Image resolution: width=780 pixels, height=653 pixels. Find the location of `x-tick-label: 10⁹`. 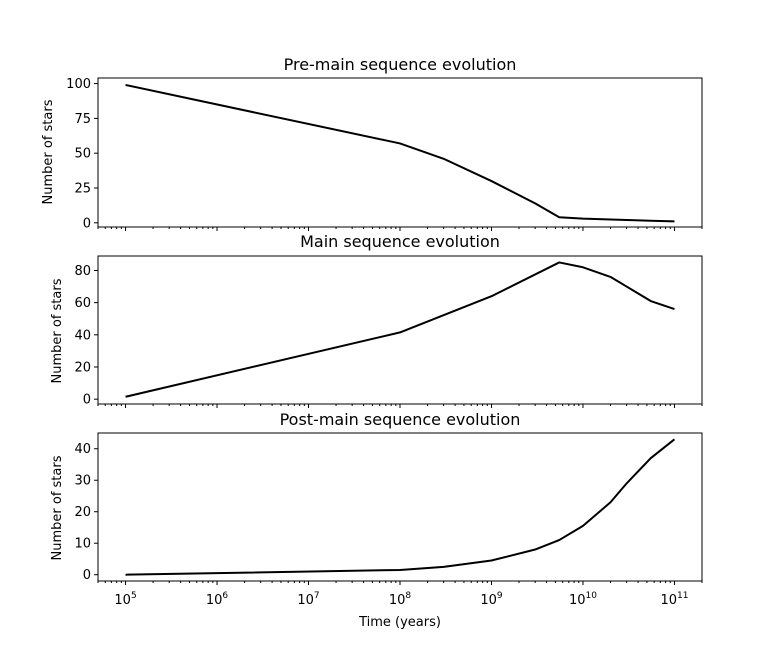

x-tick-label: 10⁹ is located at coordinates (491, 599).